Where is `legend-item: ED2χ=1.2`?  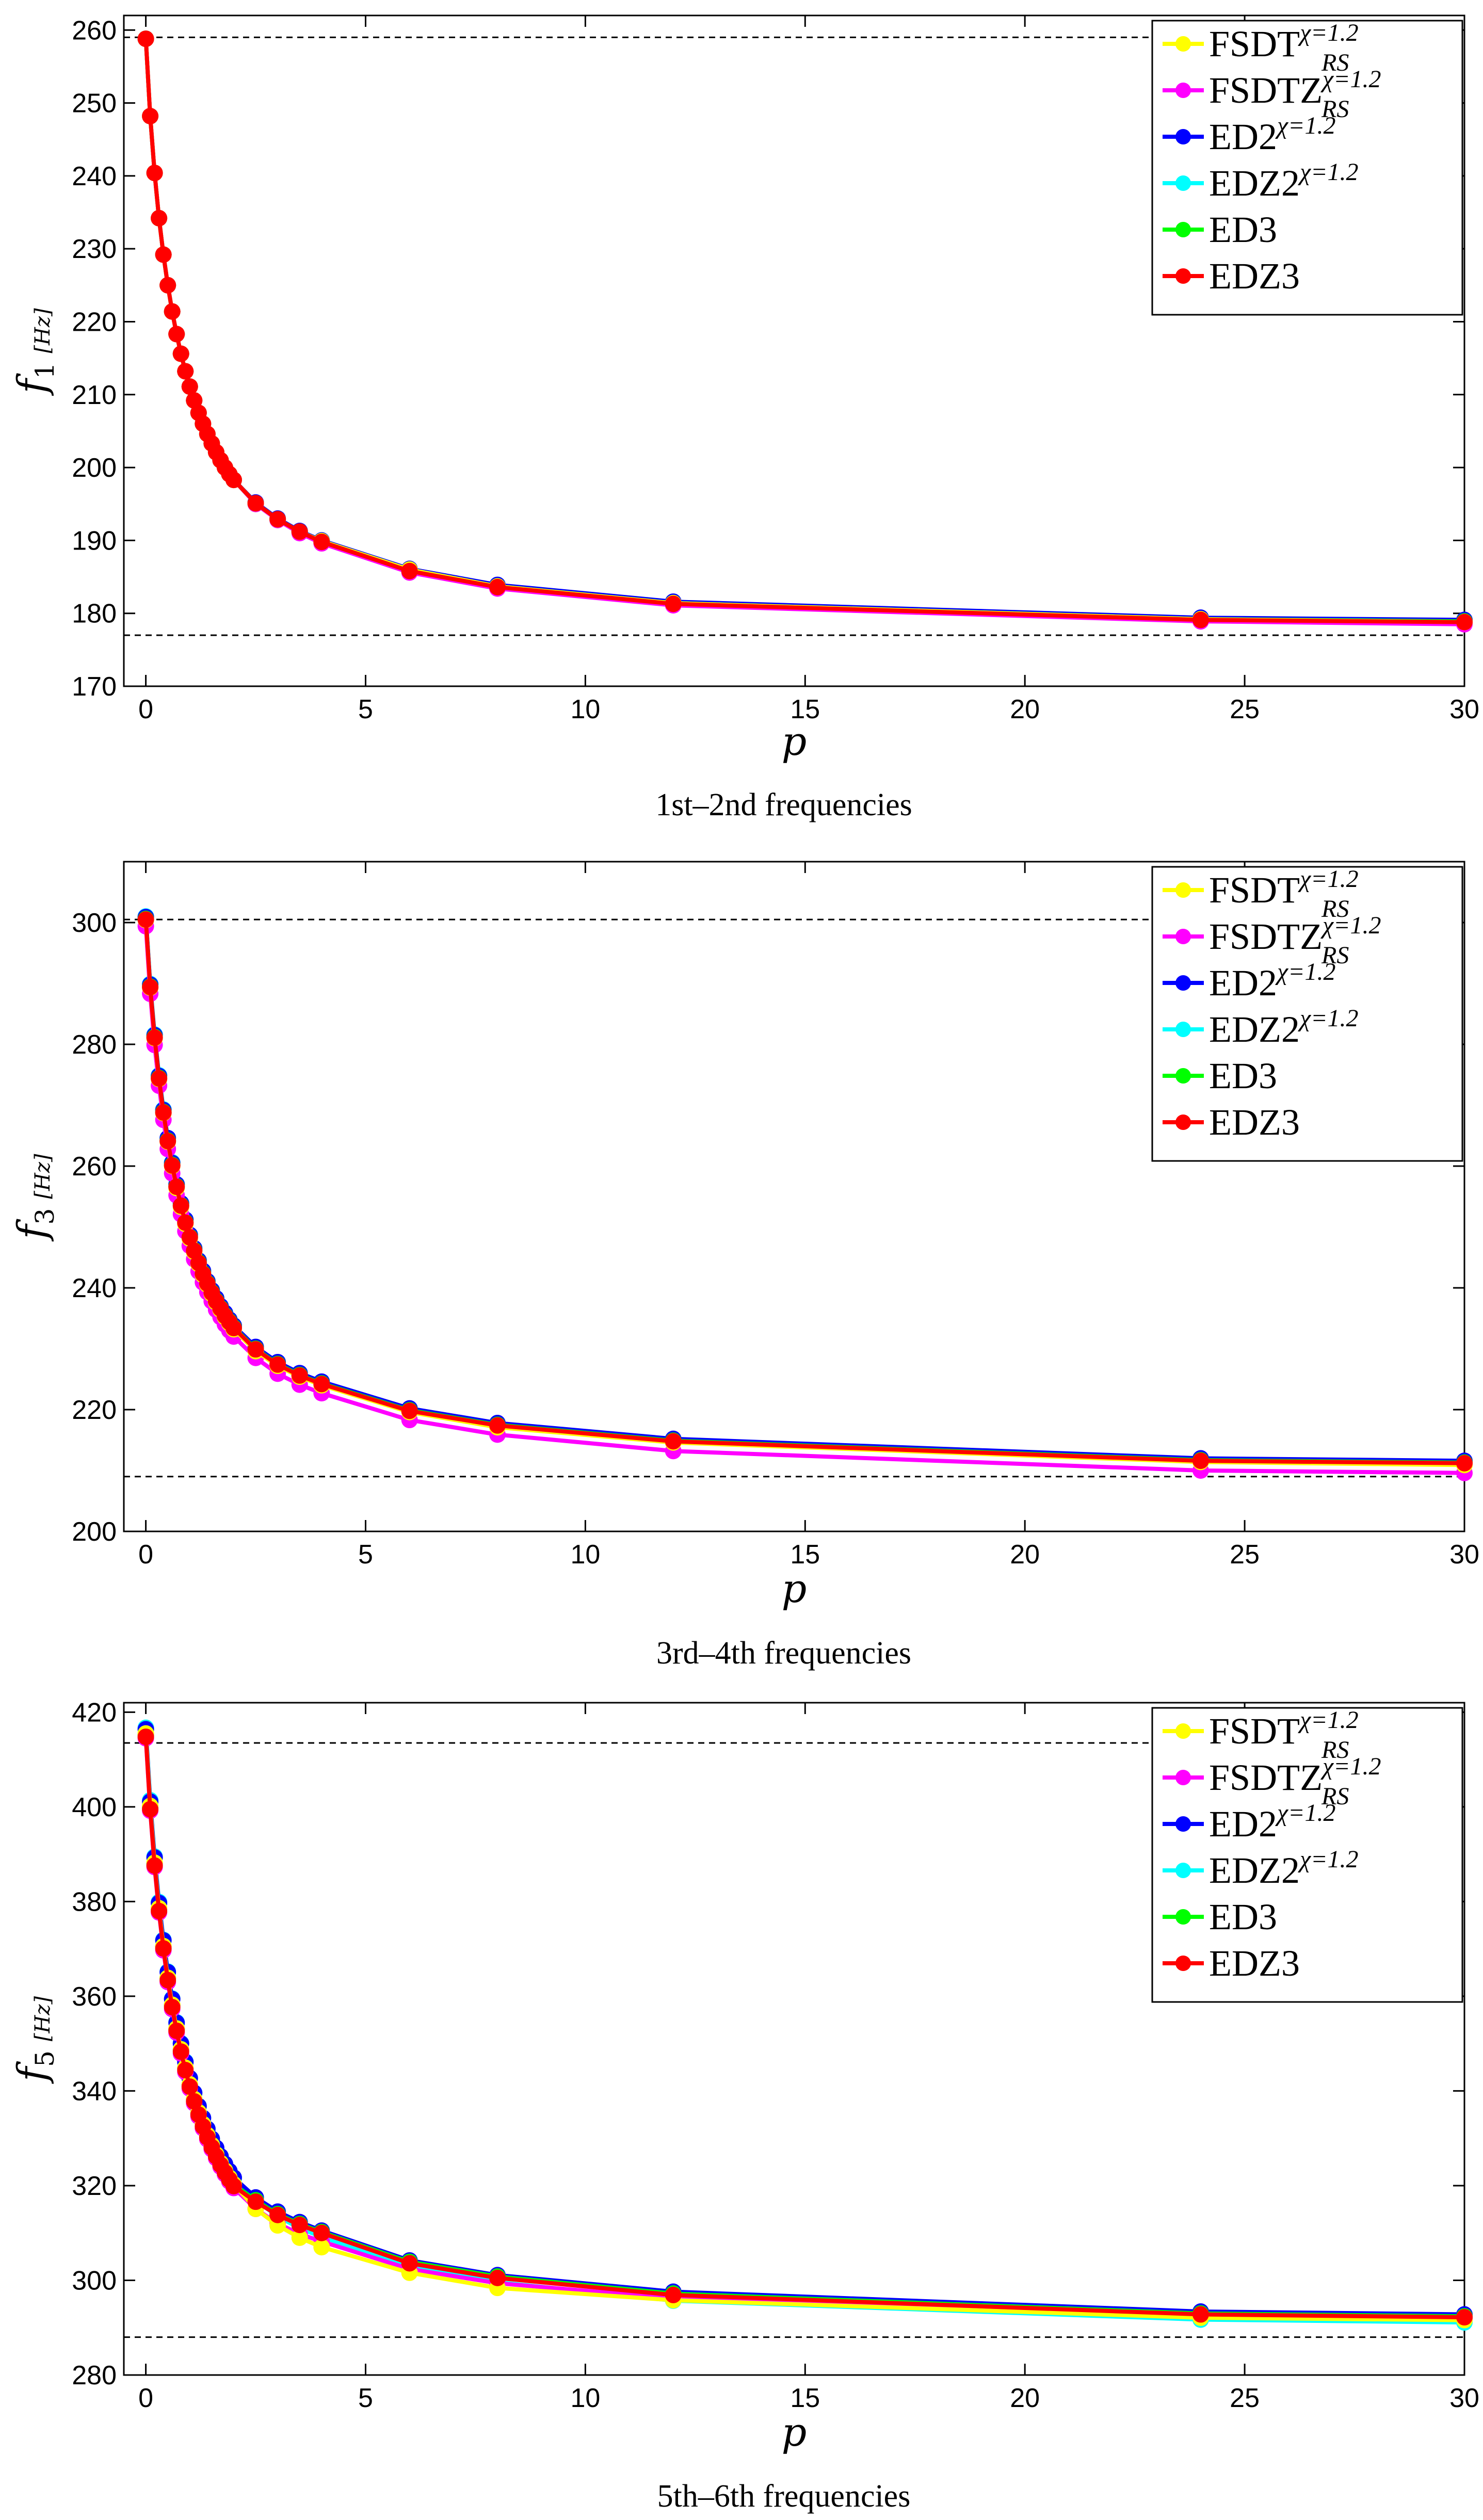
legend-item: ED2χ=1.2 is located at coordinates (1249, 1822).